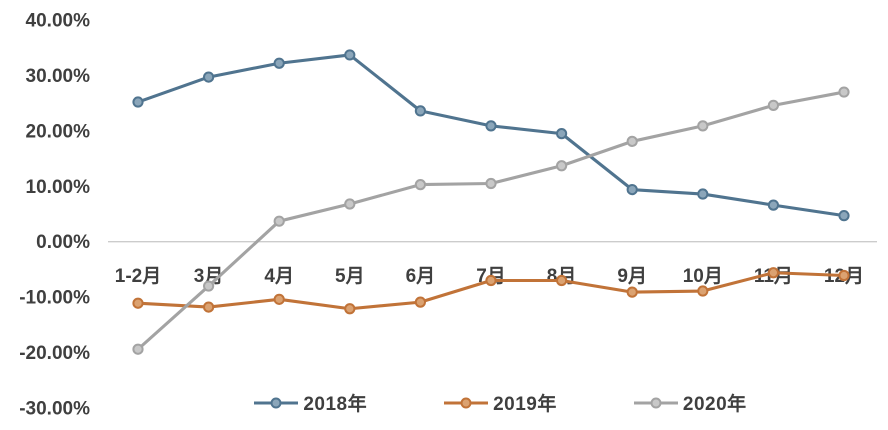 This screenshot has width=888, height=430. Describe the element at coordinates (844, 92) in the screenshot. I see `data-point-2020年-12月` at that location.